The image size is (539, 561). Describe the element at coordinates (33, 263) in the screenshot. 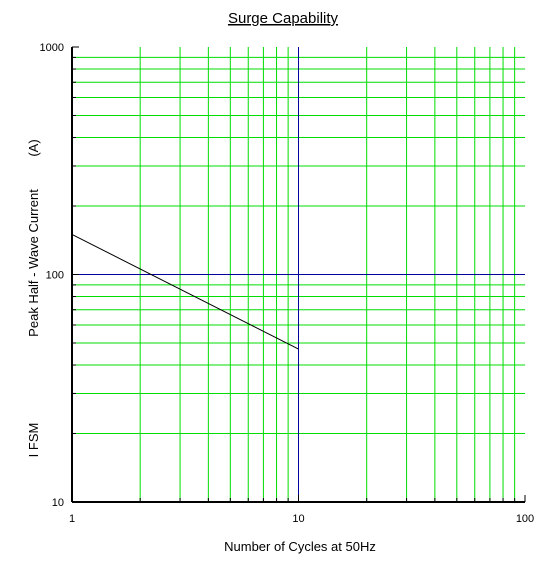

I see `y-axis-title-description: Peak Half - Wave Current` at that location.